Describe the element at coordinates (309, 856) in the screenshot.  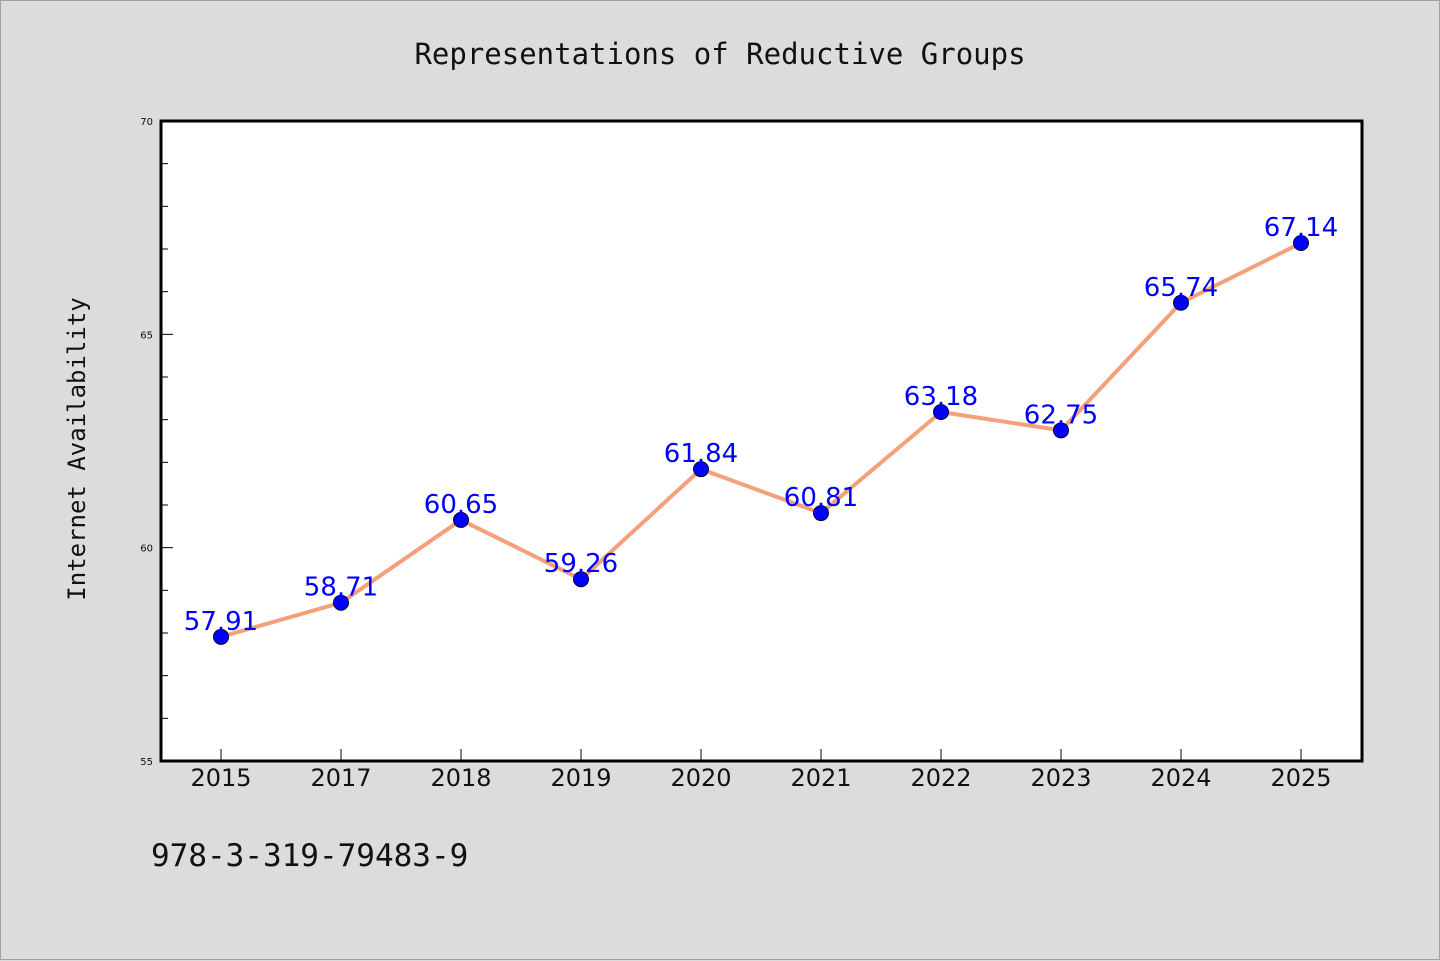
I see `footnote-isbn: 978-3-319-79483-9` at that location.